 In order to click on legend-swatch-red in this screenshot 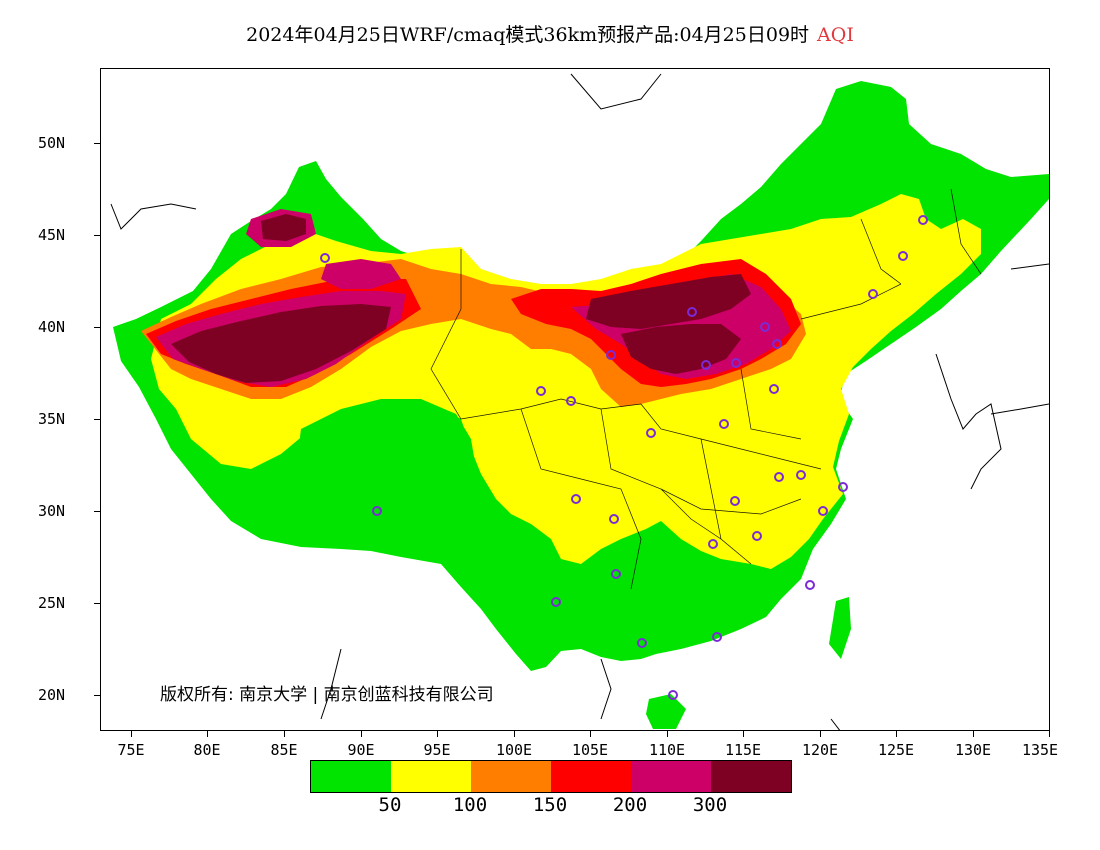, I will do `click(591, 776)`.